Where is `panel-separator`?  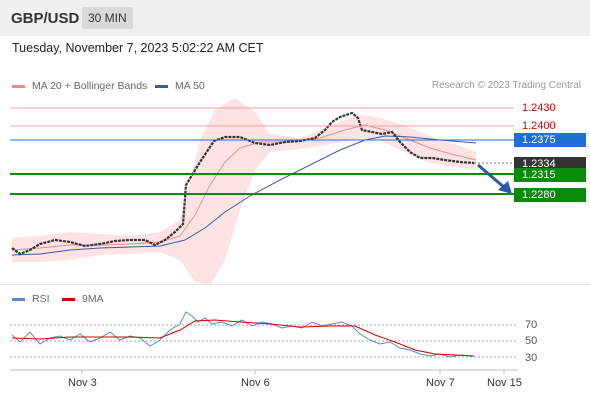 panel-separator is located at coordinates (295, 284).